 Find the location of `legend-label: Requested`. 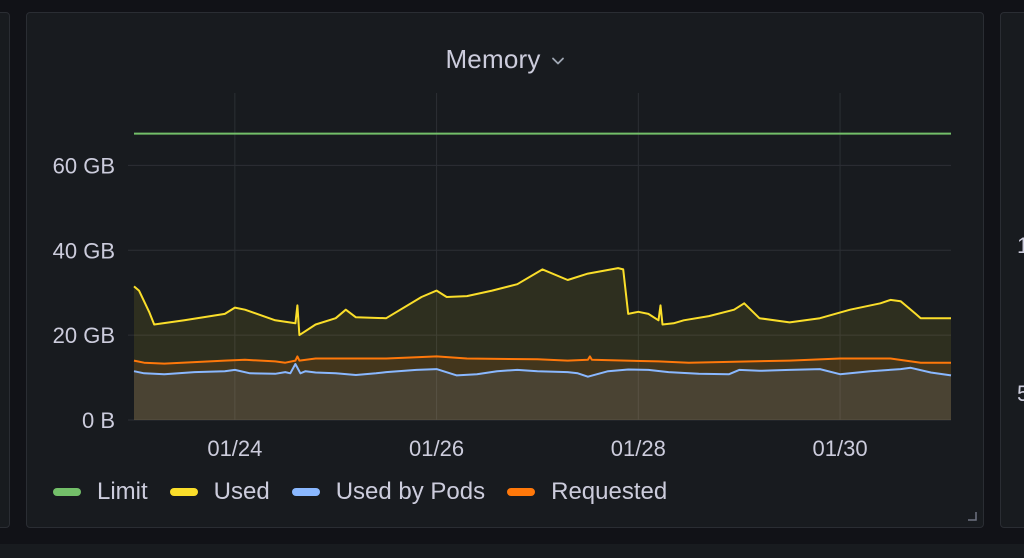

legend-label: Requested is located at coordinates (609, 491).